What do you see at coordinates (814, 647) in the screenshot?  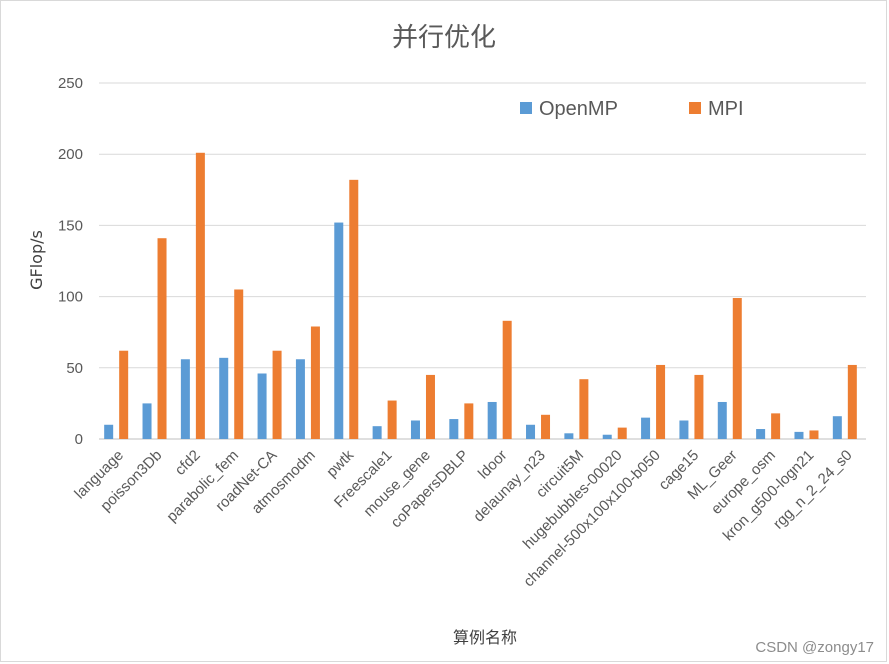 I see `watermark-text: CSDN @zongy17` at bounding box center [814, 647].